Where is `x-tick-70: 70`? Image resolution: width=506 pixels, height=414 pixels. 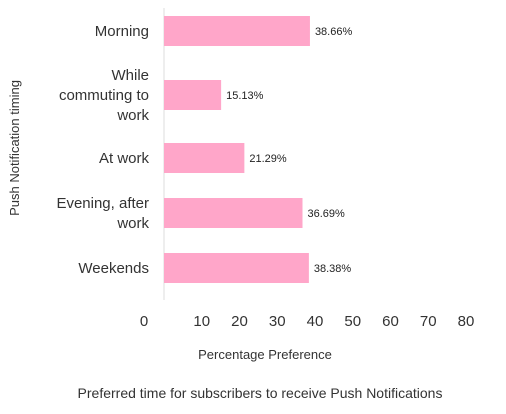
x-tick-70: 70 is located at coordinates (428, 321).